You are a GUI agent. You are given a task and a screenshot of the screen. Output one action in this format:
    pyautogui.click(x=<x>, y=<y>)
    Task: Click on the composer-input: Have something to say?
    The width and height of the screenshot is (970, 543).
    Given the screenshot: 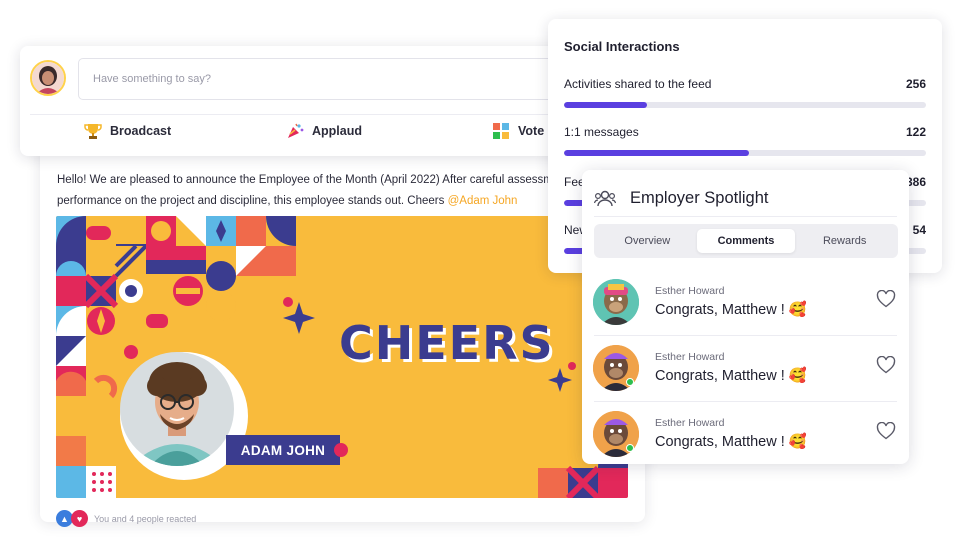 What is the action you would take?
    pyautogui.click(x=323, y=79)
    